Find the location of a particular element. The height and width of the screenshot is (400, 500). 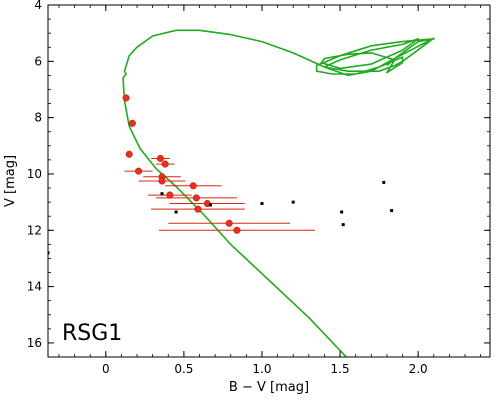

y-tick-label: 8 is located at coordinates (38, 118).